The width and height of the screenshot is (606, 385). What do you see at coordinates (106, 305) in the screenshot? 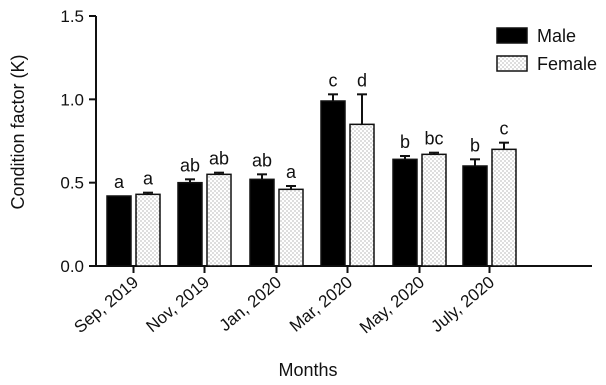
I see `x-tick-label: Sep, 2019` at bounding box center [106, 305].